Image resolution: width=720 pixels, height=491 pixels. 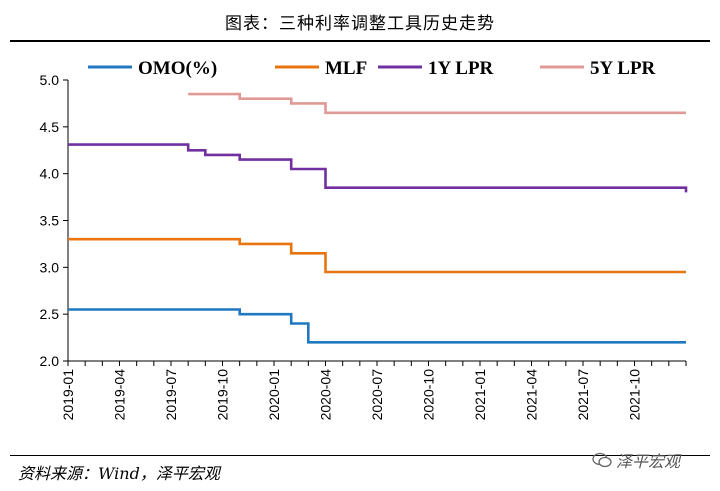 I want to click on legend-5y-lpr-label: 5Y LPR, so click(x=623, y=68).